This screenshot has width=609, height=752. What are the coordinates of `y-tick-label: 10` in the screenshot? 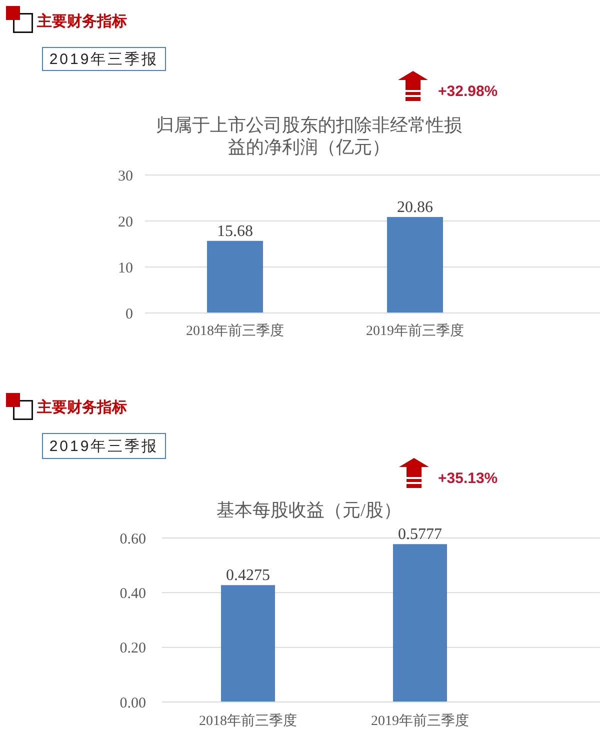 It's located at (125, 268).